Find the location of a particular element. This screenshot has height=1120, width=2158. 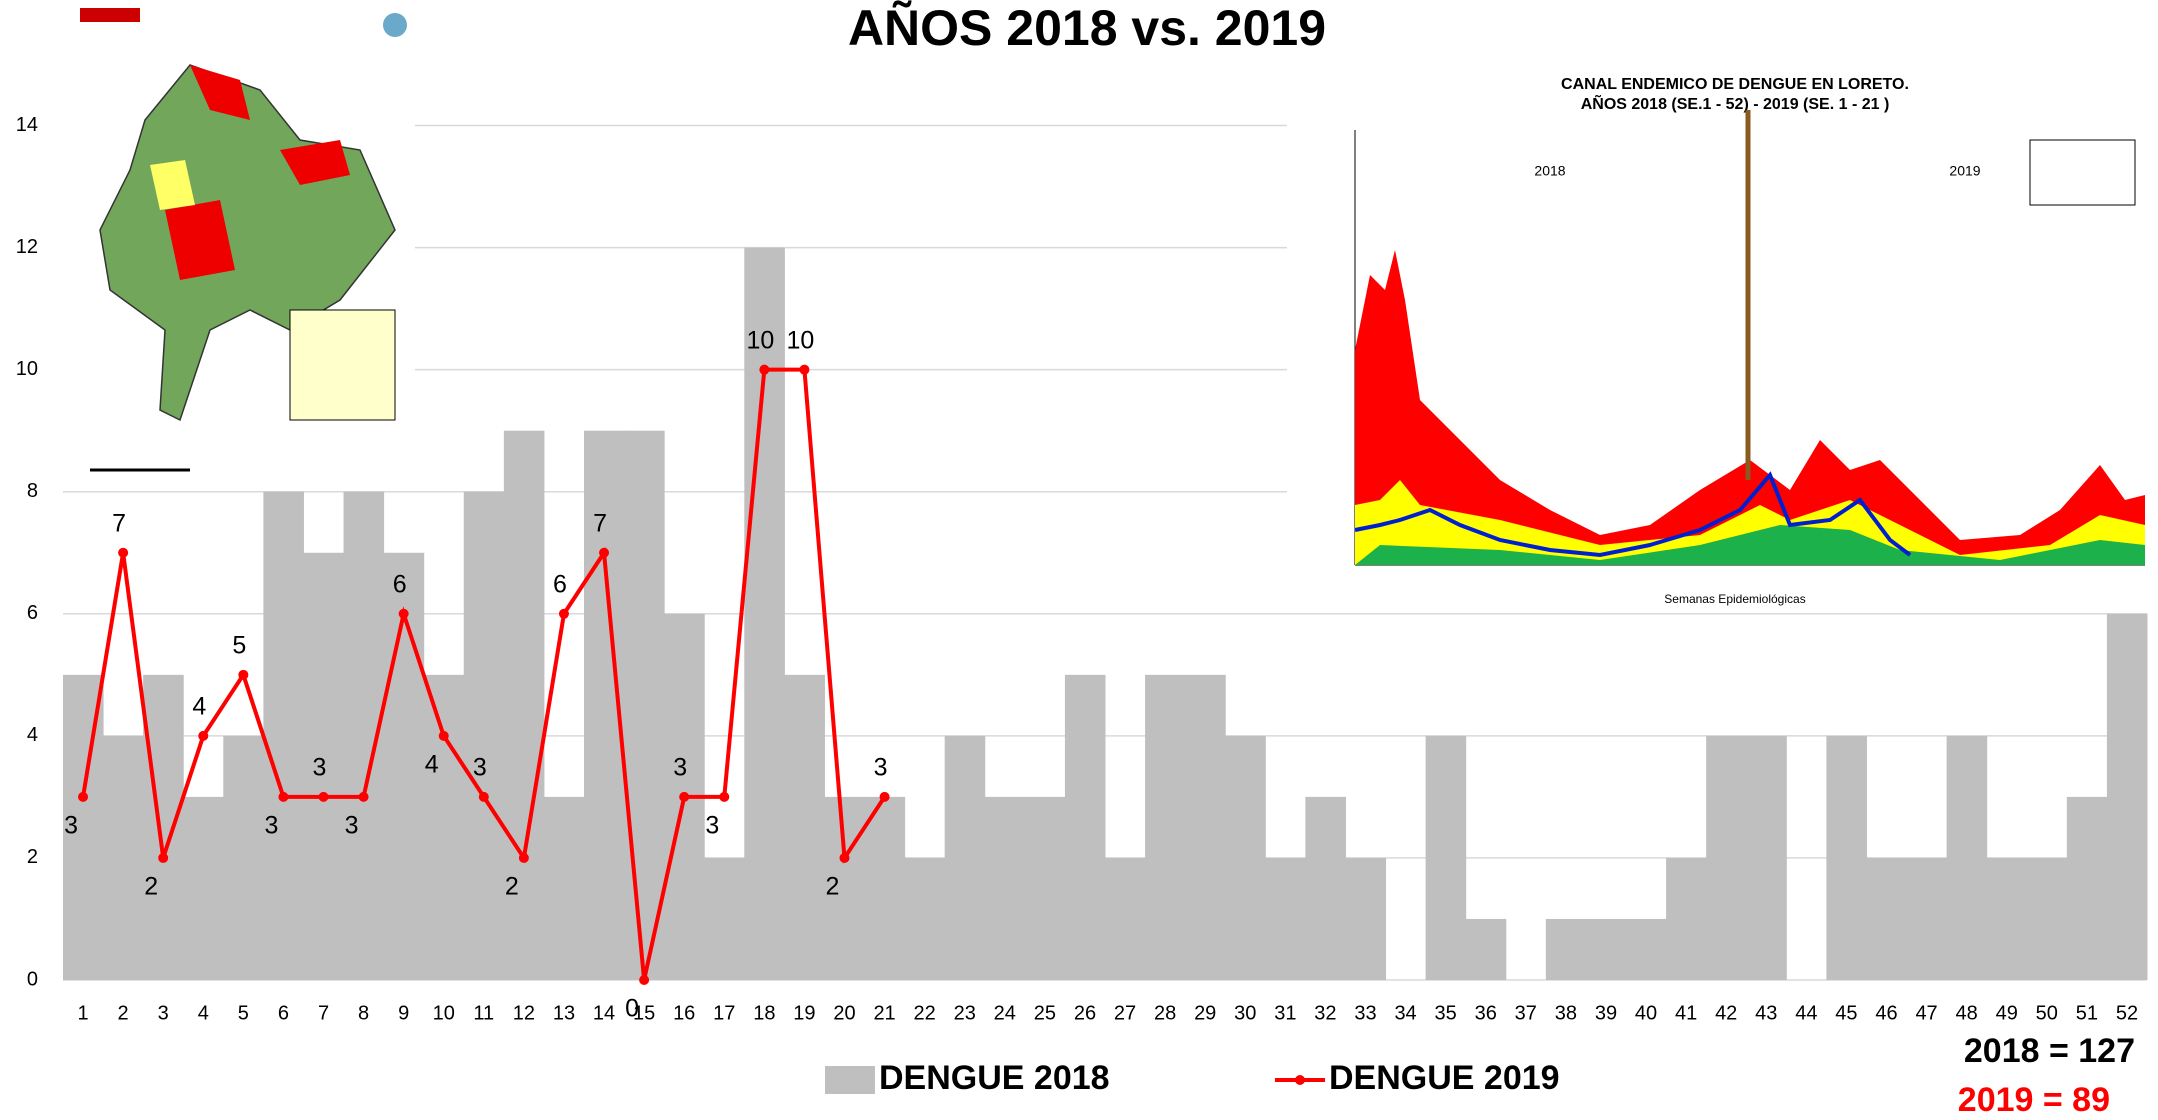

x-tick-label: 33 is located at coordinates (1365, 1013).